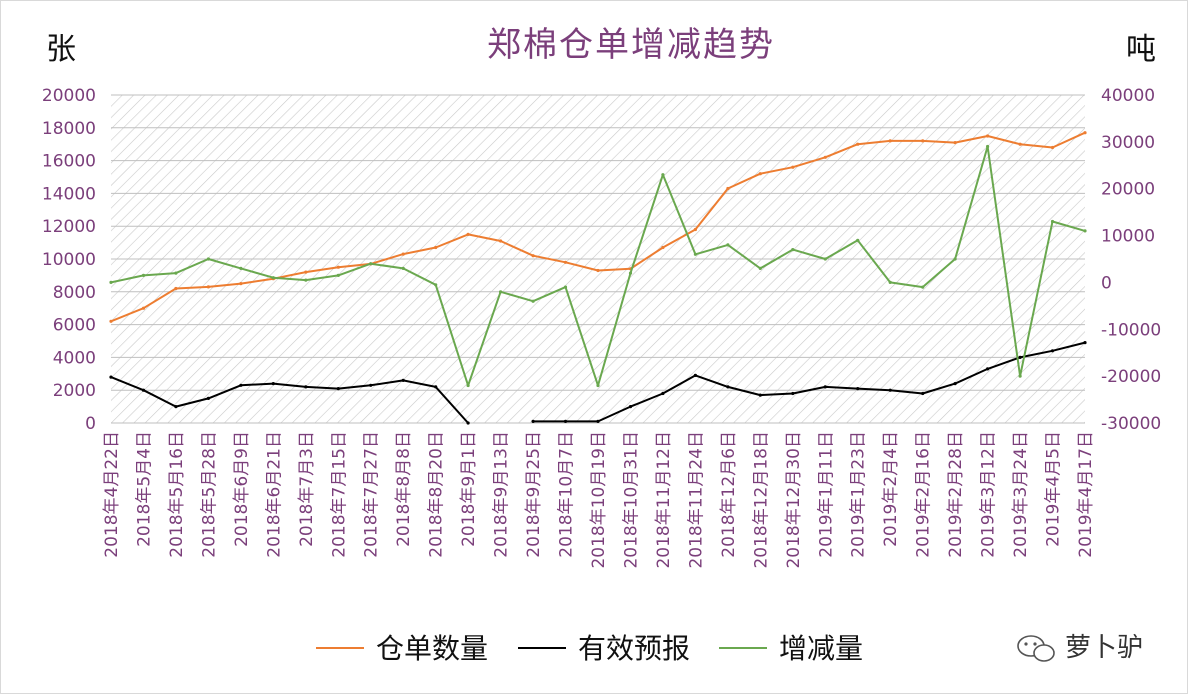 The width and height of the screenshot is (1188, 694). Describe the element at coordinates (631, 45) in the screenshot. I see `chart-title: 郑棉仓单增减趋势` at that location.